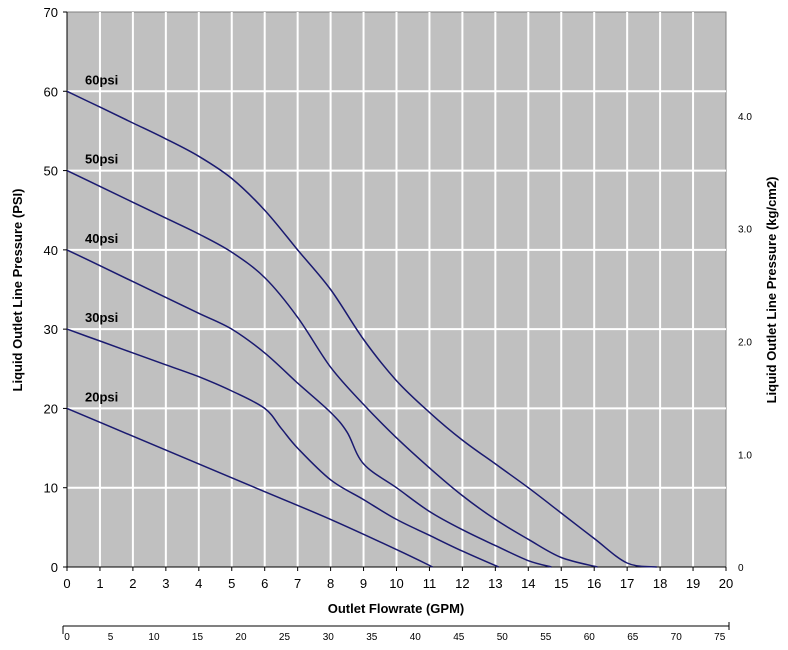 This screenshot has width=788, height=650. I want to click on secondary-x-tick-label: 65, so click(633, 637).